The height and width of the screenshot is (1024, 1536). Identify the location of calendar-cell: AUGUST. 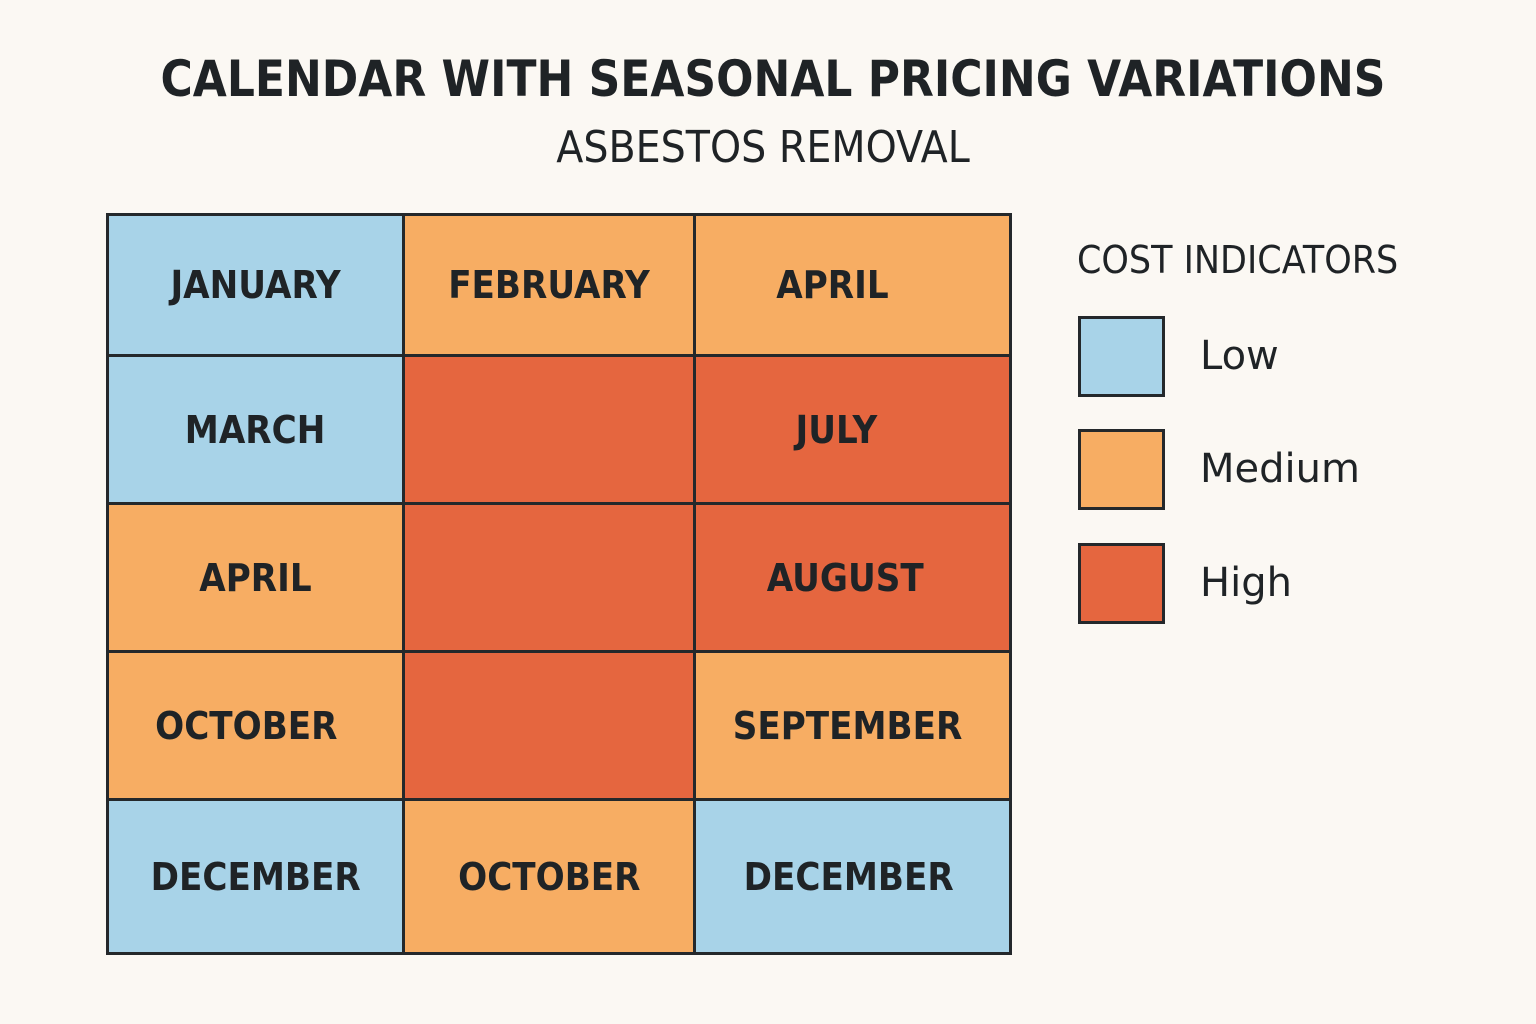
(852, 577).